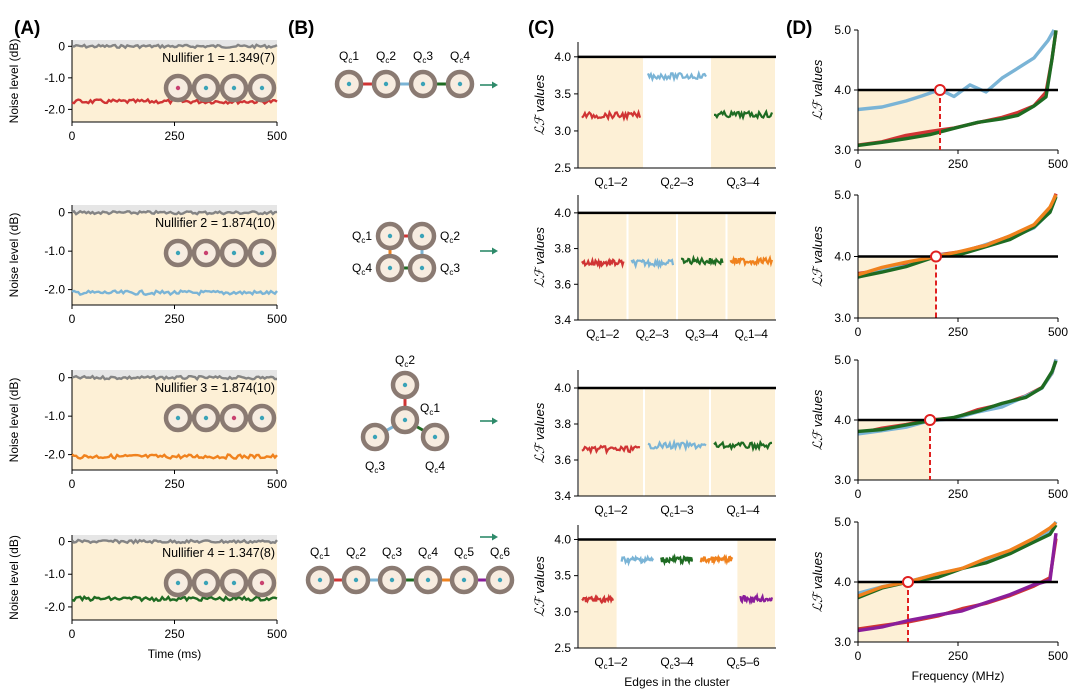 The height and width of the screenshot is (695, 1080). I want to click on panel-c-chart-1-y-tick-label: 2.5, so click(562, 168).